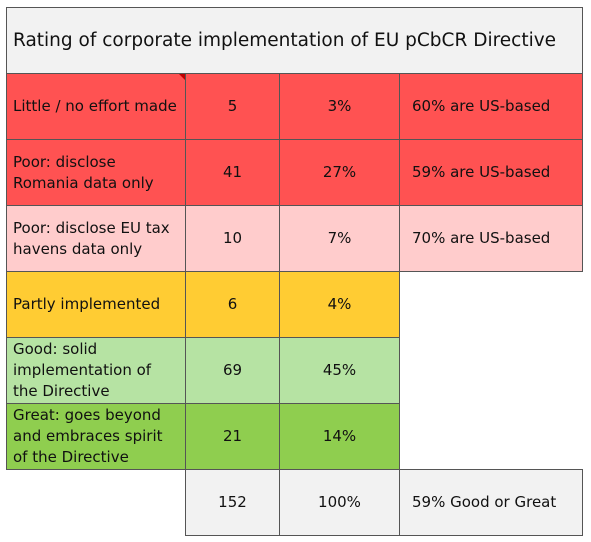  Describe the element at coordinates (491, 106) in the screenshot. I see `note-cell: 60% are US-based` at that location.